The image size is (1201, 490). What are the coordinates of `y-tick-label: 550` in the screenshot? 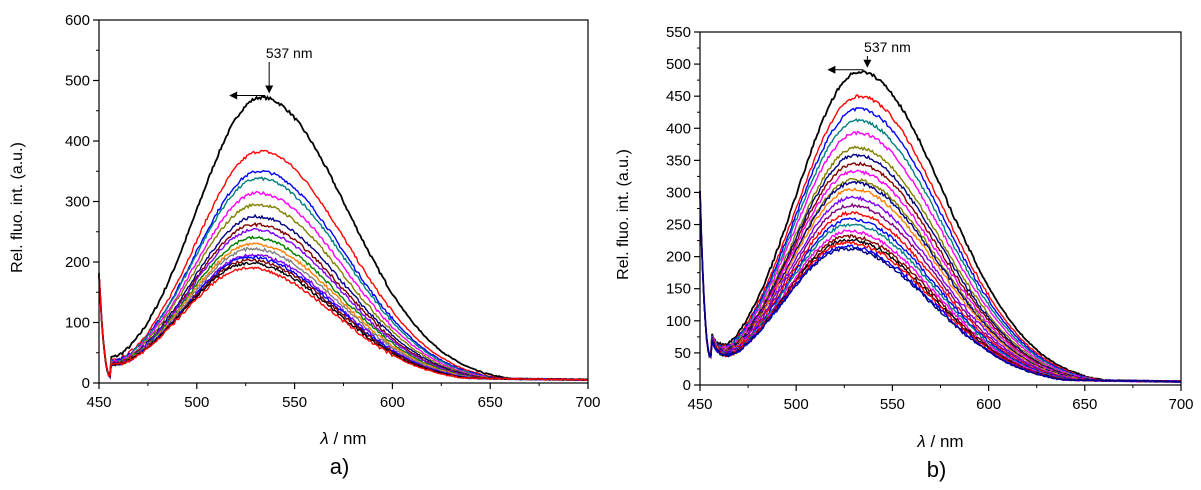 It's located at (678, 32).